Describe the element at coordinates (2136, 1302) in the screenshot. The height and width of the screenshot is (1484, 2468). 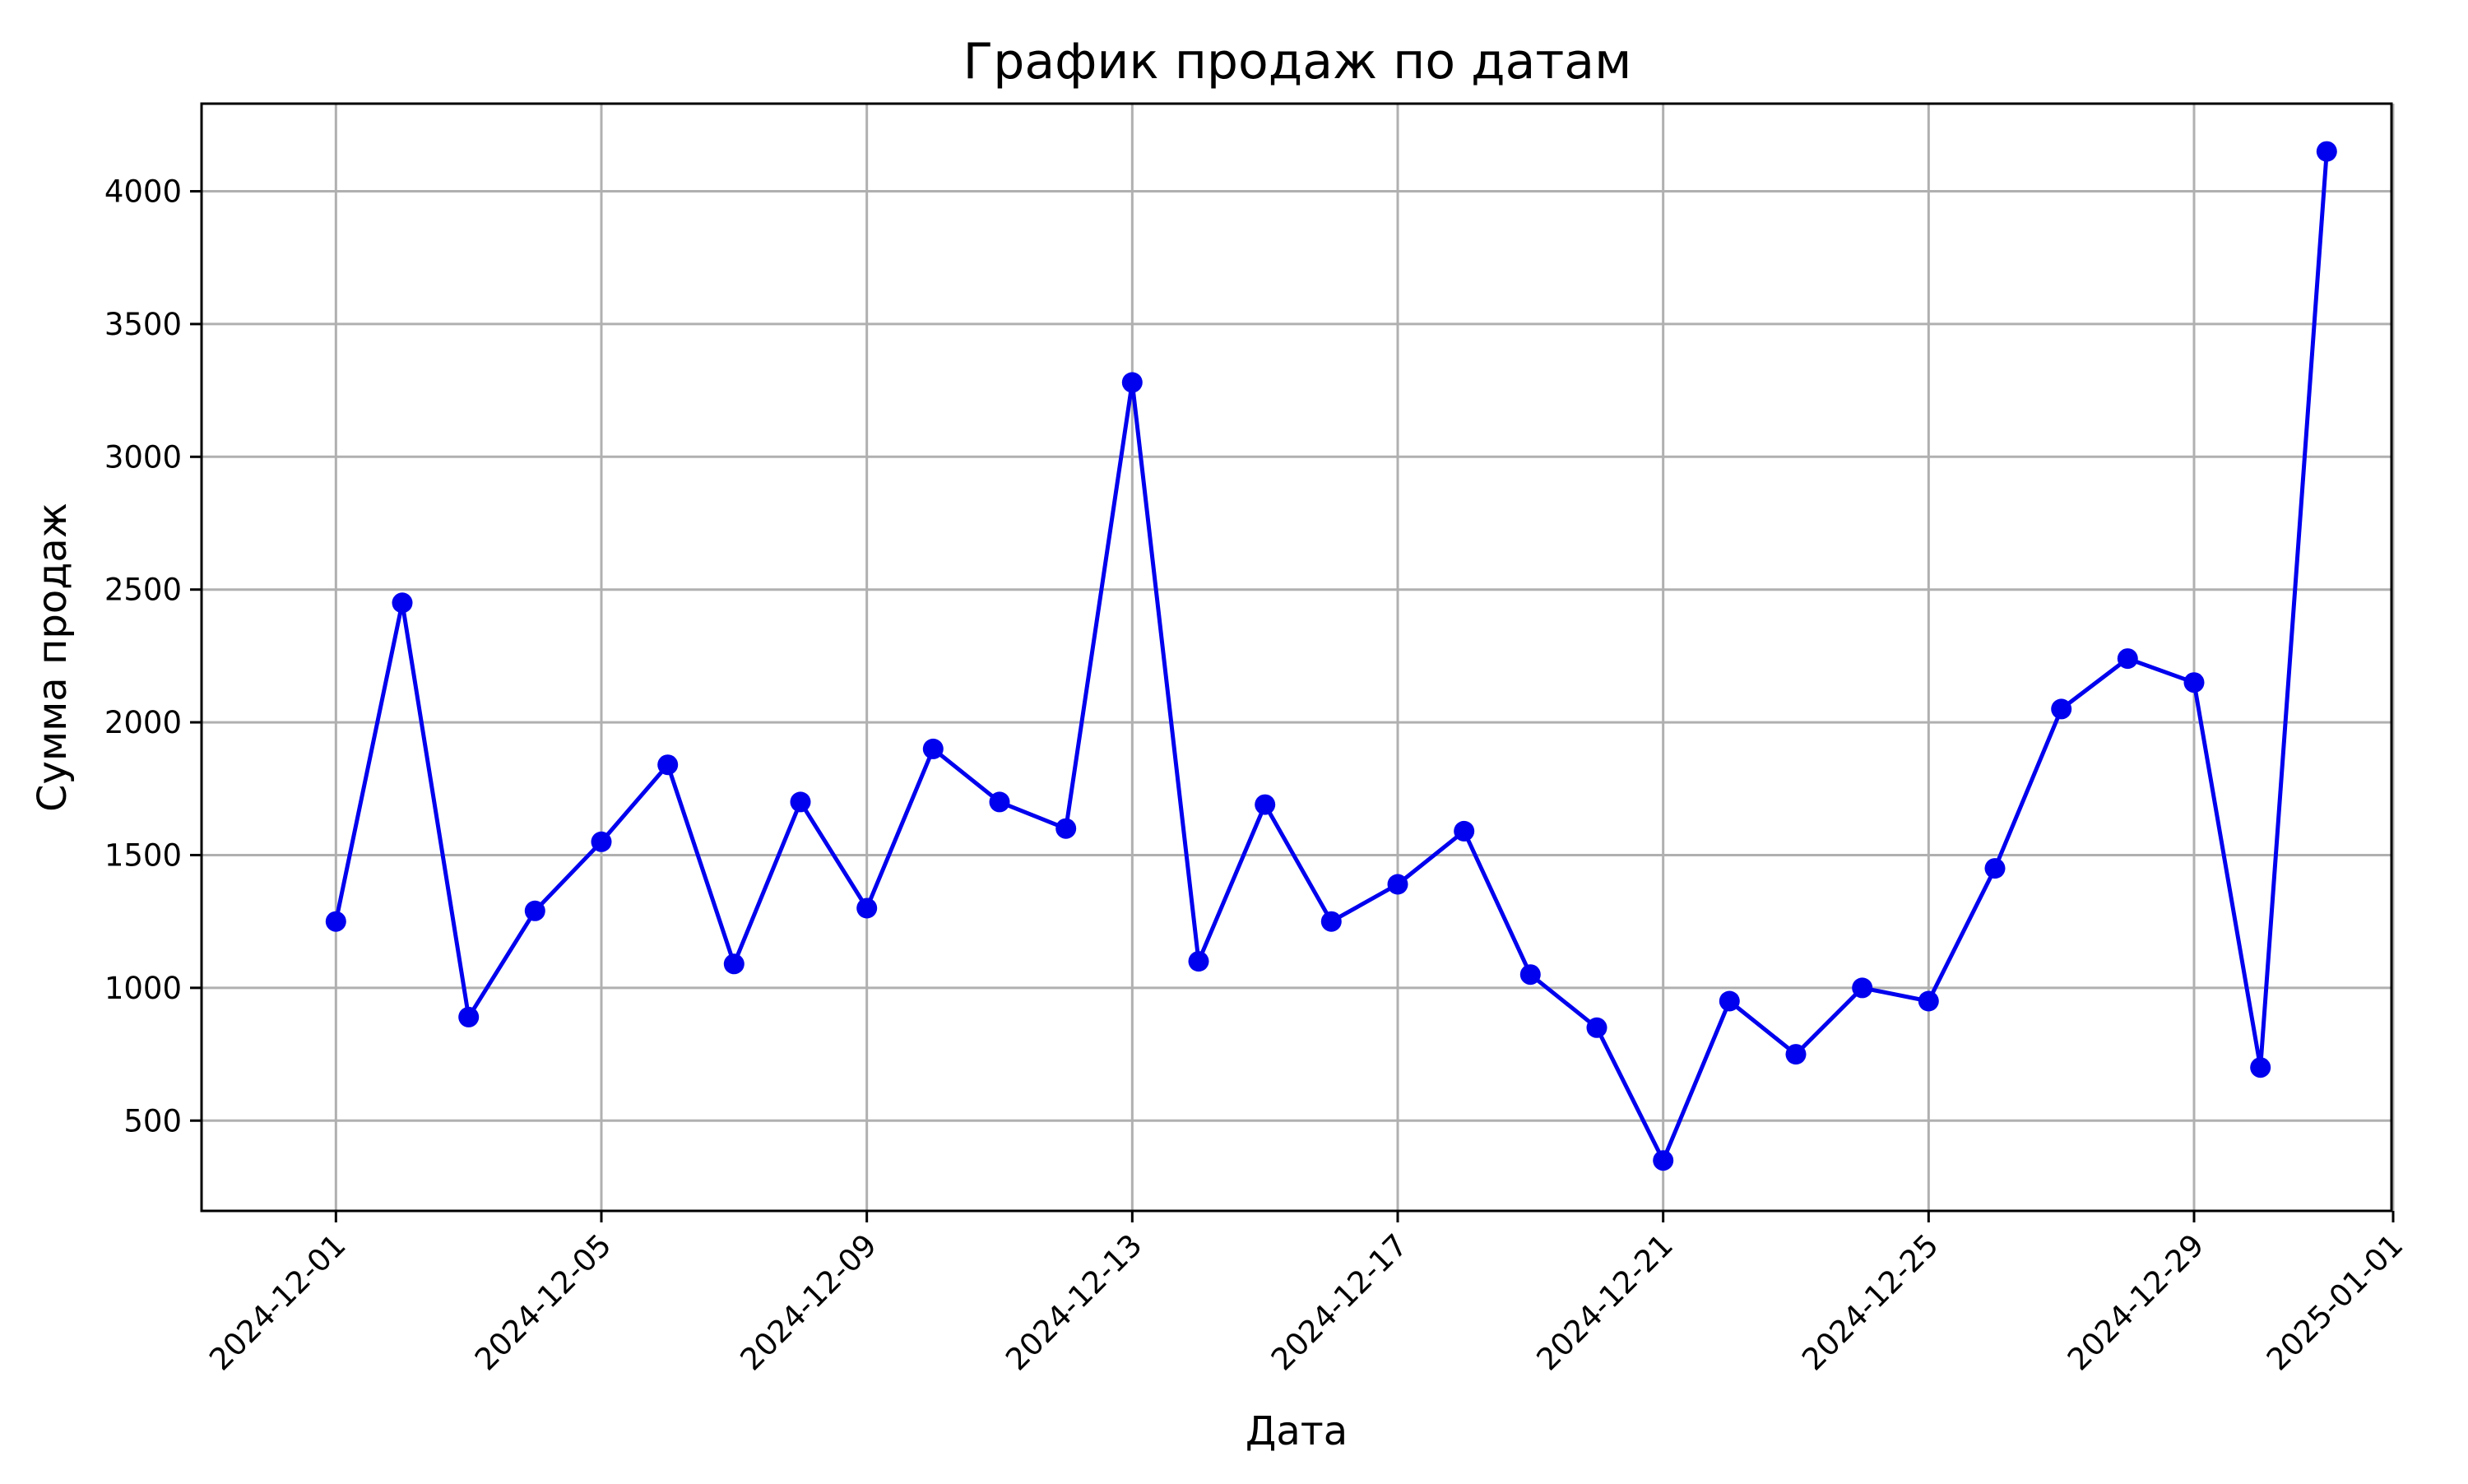
I see `x-tick-label: 2024-12-29` at that location.